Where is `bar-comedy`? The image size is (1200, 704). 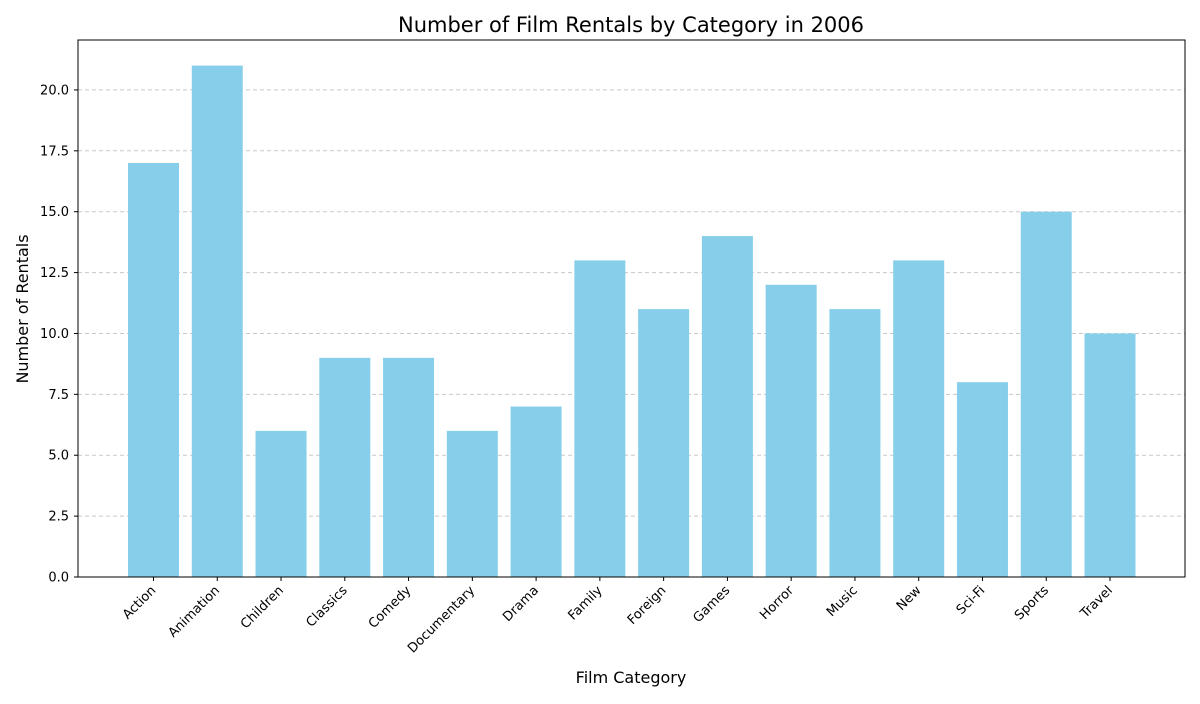
bar-comedy is located at coordinates (409, 467).